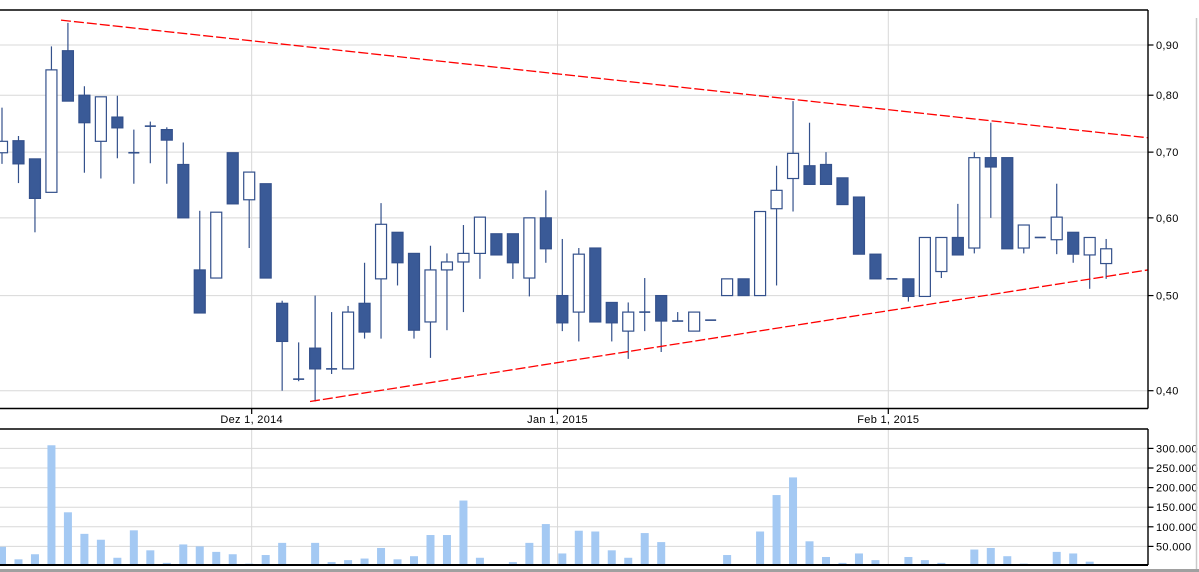  Describe the element at coordinates (1177, 469) in the screenshot. I see `volume-tick-label: 250.000` at that location.